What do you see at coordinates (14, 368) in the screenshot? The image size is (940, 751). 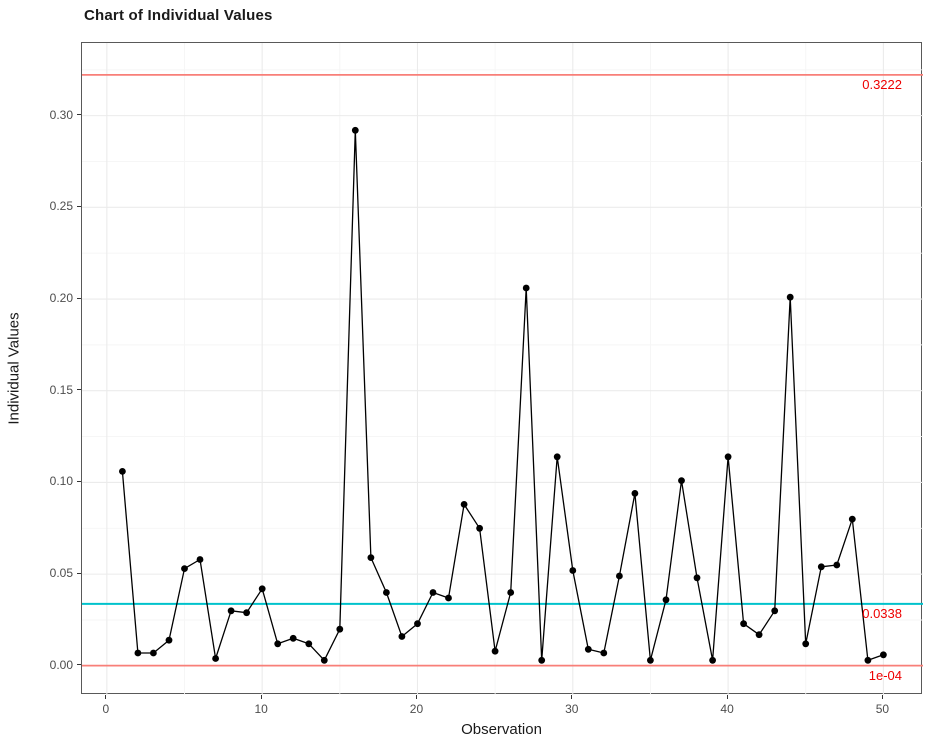 I see `y-axis-title: Individual Values` at bounding box center [14, 368].